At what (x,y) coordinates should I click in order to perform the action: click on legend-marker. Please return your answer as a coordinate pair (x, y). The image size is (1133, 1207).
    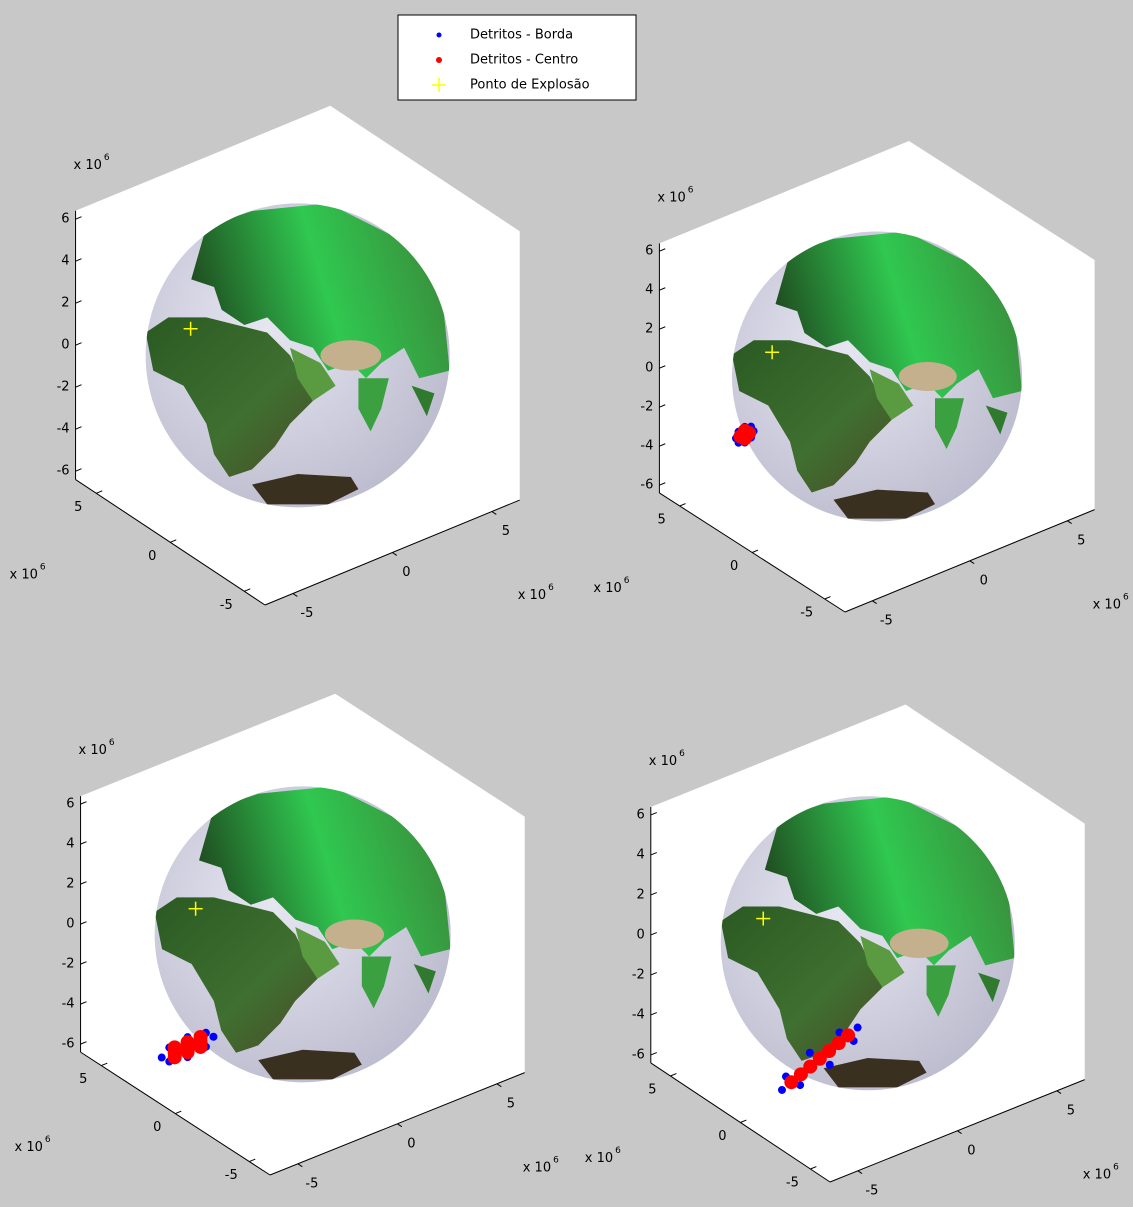
    Looking at the image, I should click on (439, 60).